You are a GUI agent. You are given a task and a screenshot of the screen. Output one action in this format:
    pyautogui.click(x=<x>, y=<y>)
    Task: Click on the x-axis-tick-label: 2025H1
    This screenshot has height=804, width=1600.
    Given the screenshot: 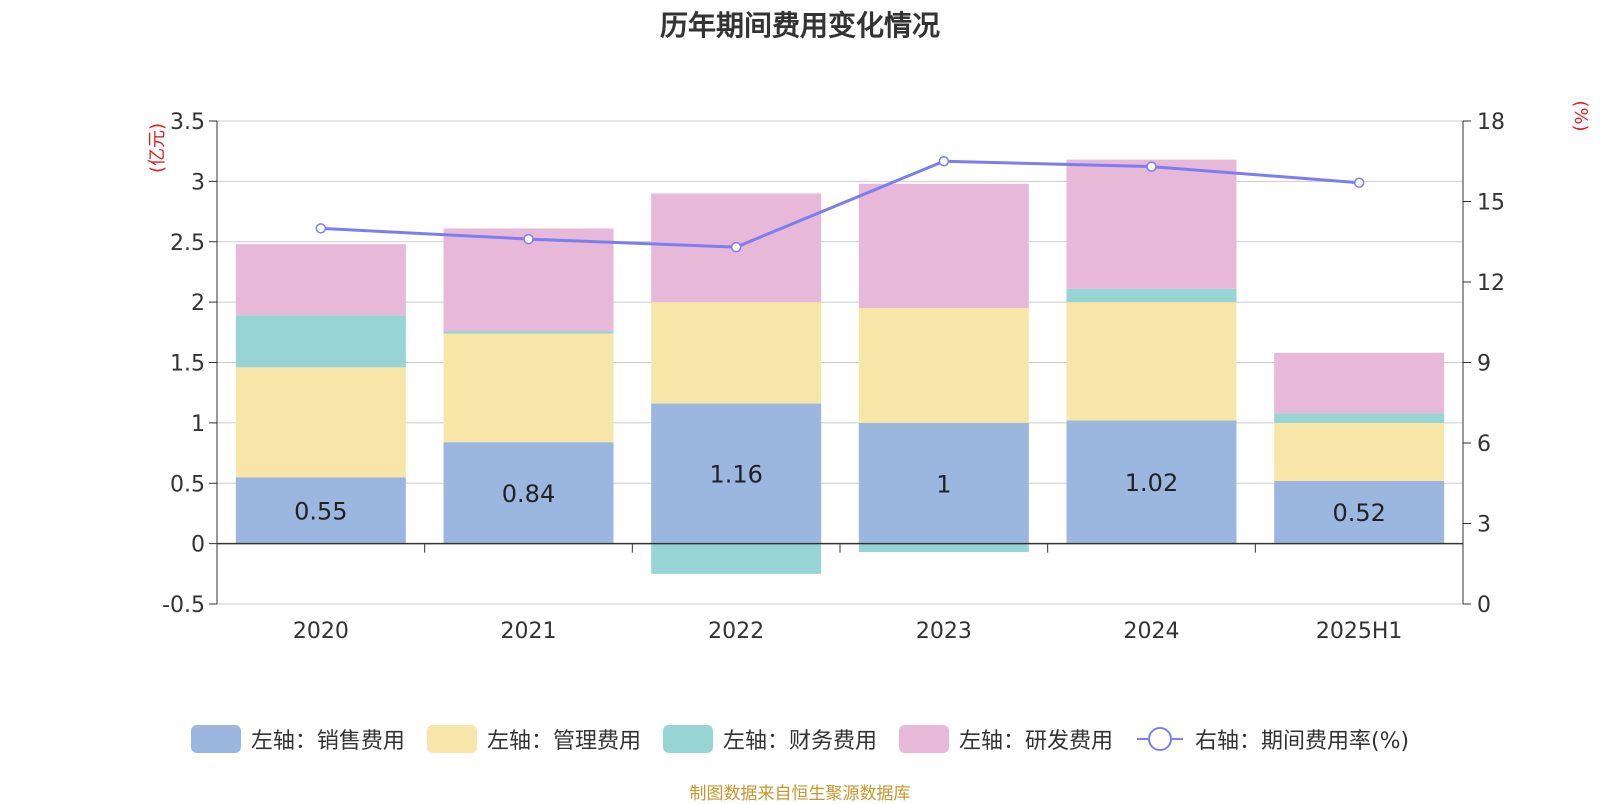 What is the action you would take?
    pyautogui.click(x=1359, y=631)
    